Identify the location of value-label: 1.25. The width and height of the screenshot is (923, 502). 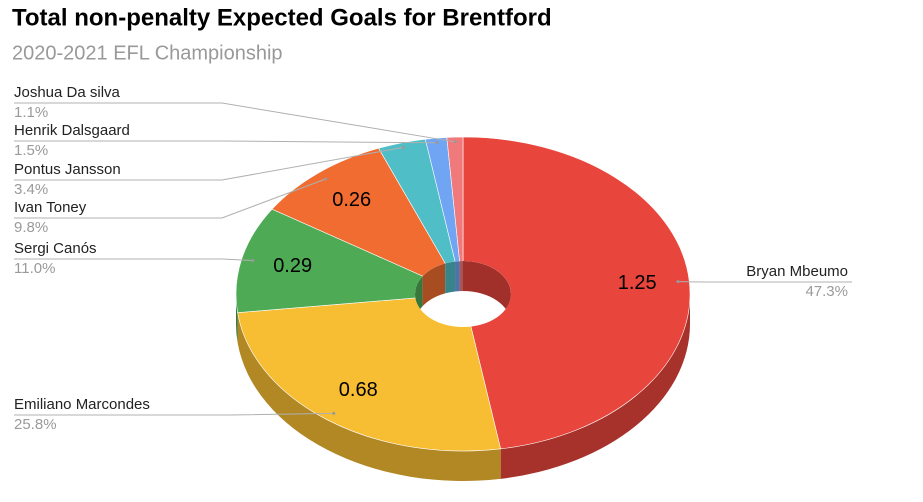
(637, 283).